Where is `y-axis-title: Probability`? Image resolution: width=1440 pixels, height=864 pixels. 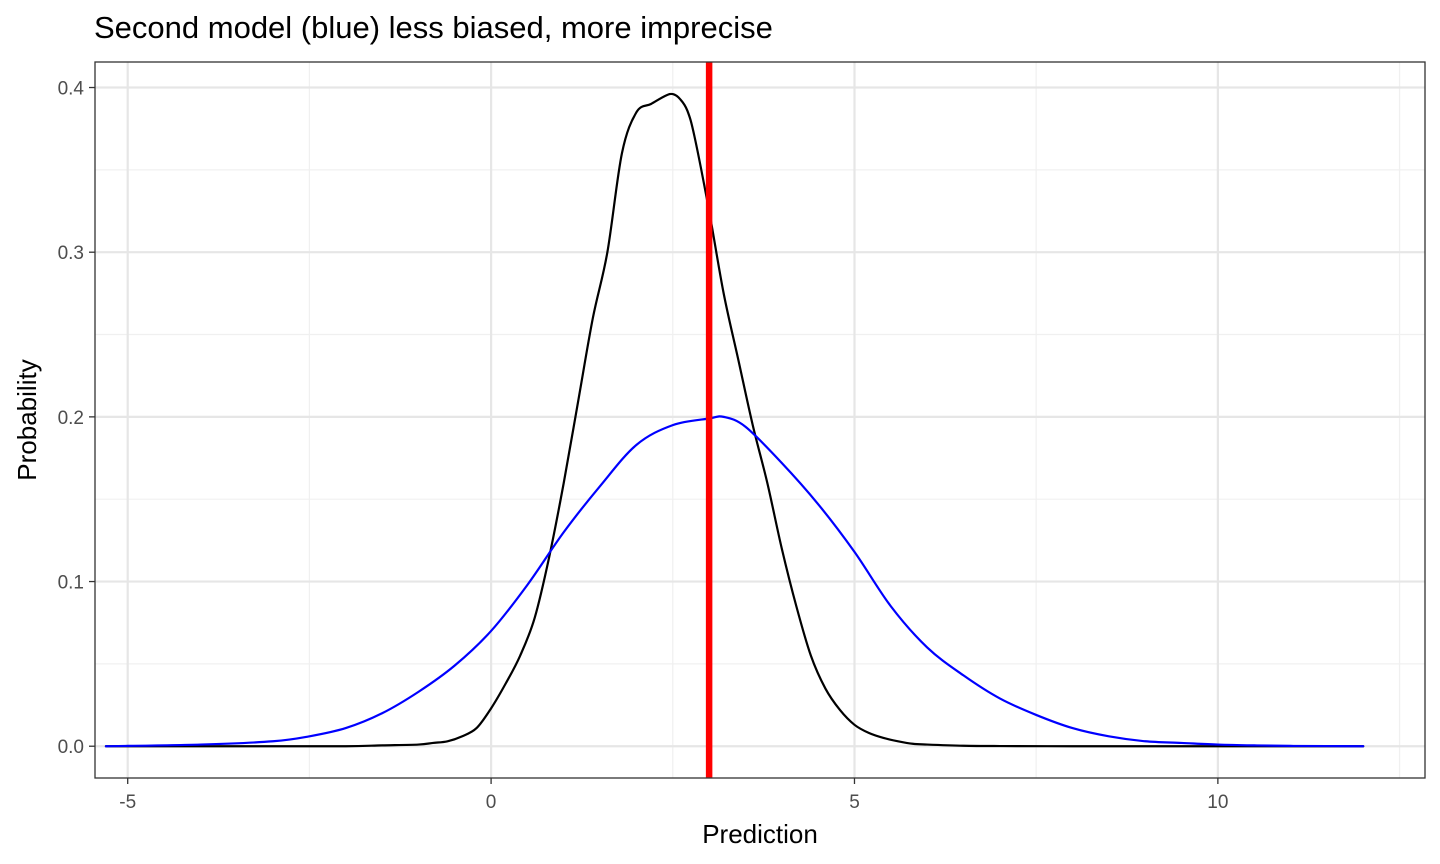 y-axis-title: Probability is located at coordinates (27, 419).